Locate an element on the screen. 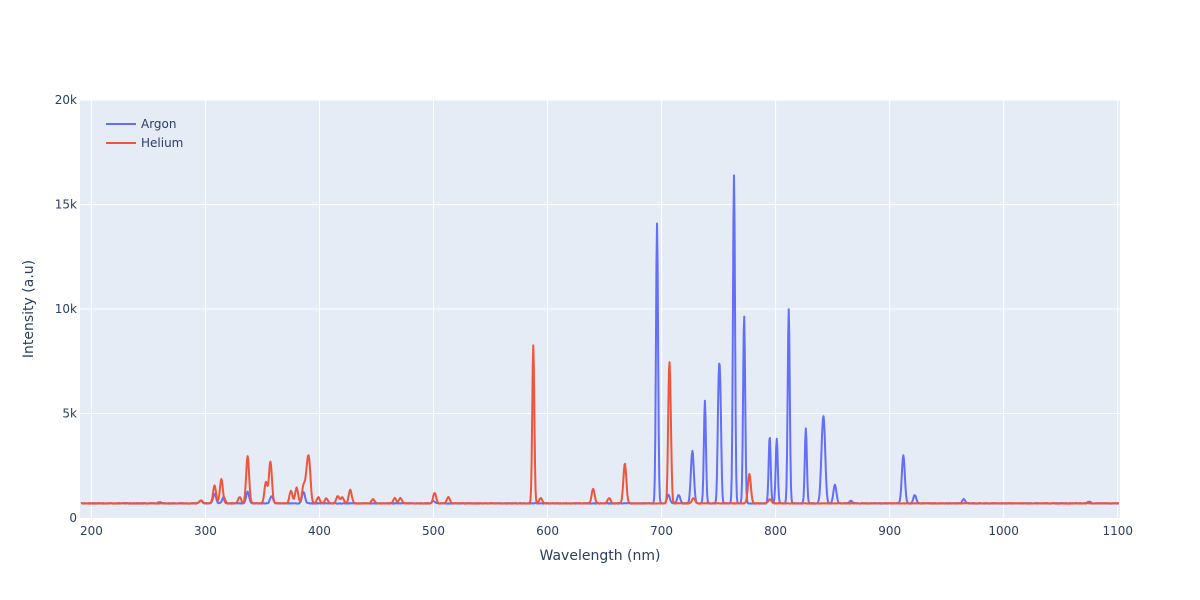  legend: Argon Helium is located at coordinates (144, 132).